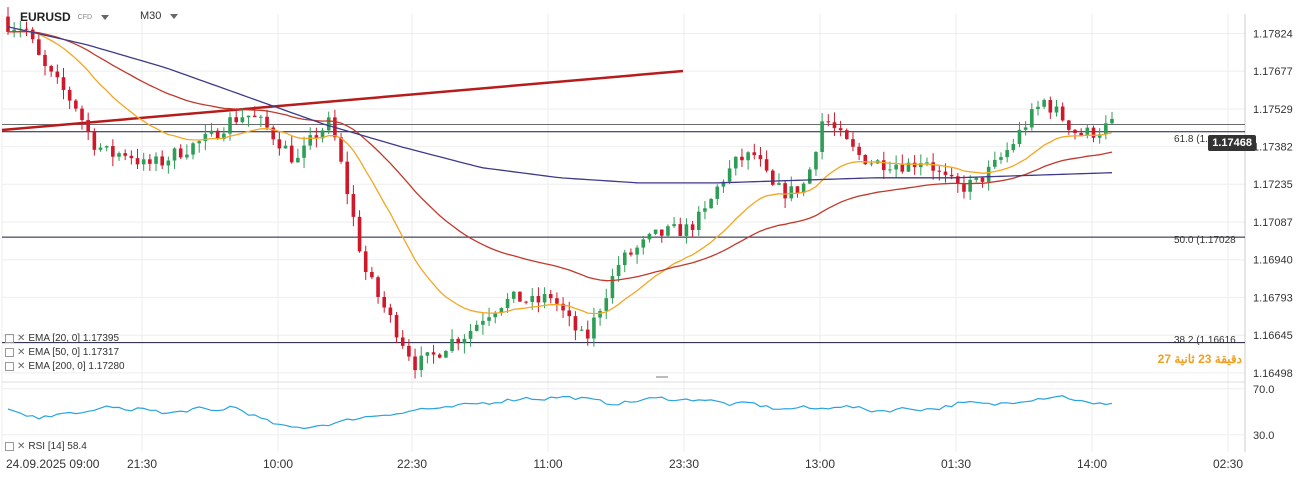 This screenshot has height=480, width=1312. What do you see at coordinates (1199, 359) in the screenshot?
I see `candle-countdown: 27 دقيقة 23 ثانية` at bounding box center [1199, 359].